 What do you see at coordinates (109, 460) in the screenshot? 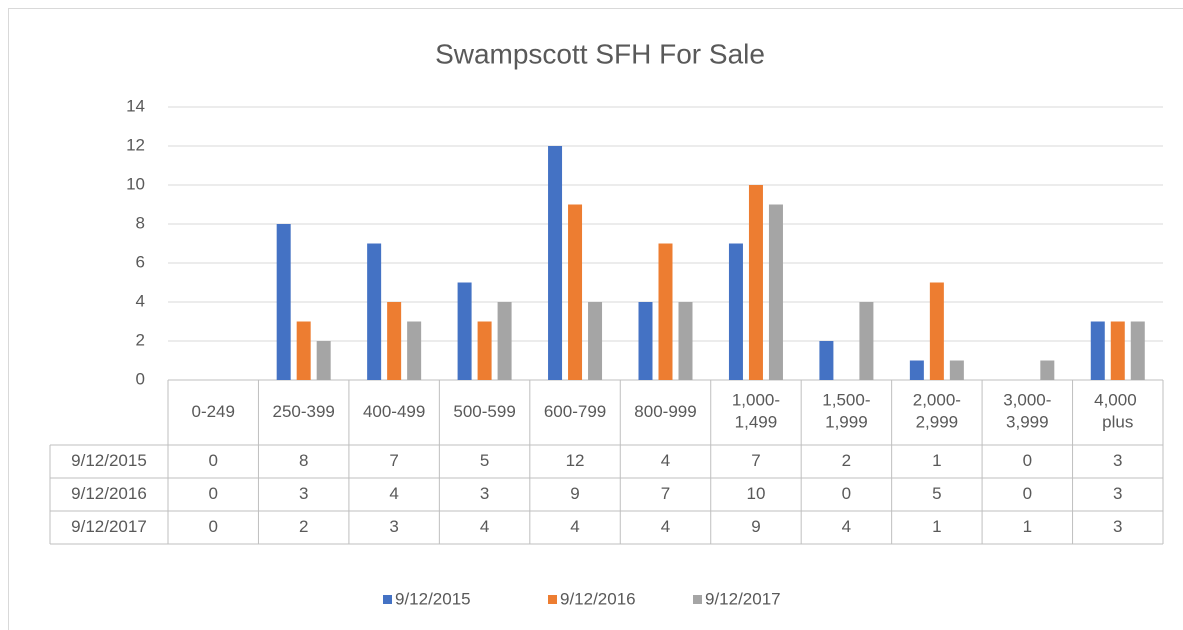
I see `table-row-label: 9/12/2015` at bounding box center [109, 460].